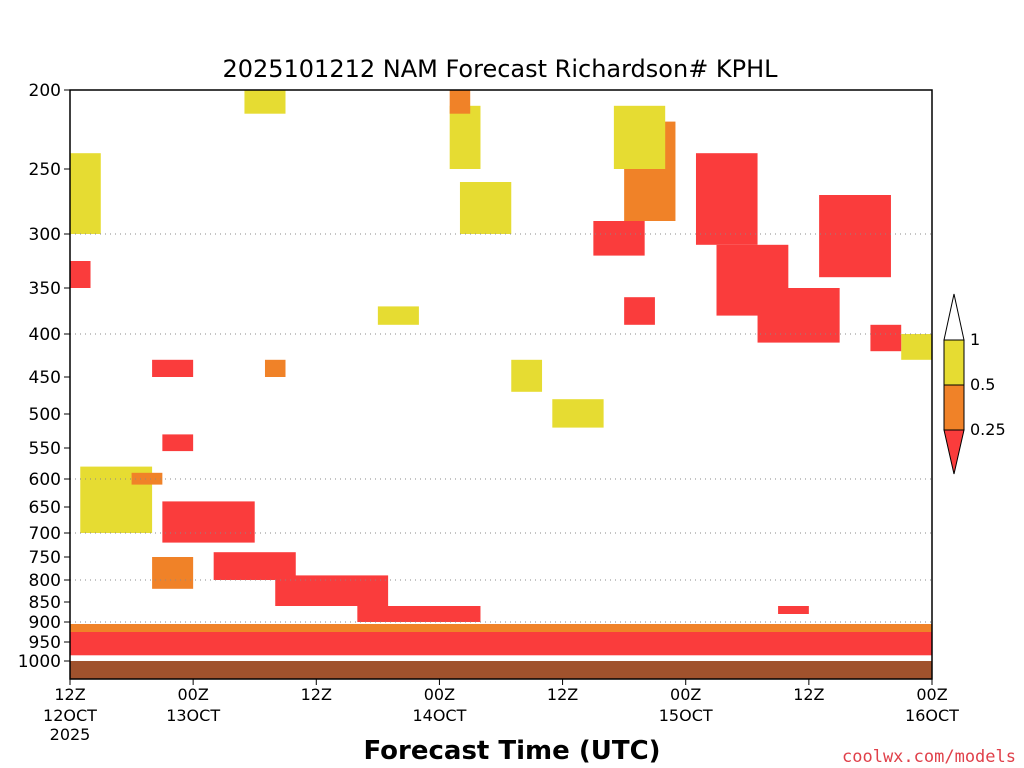  I want to click on y-tick-label-950: 950, so click(45, 643).